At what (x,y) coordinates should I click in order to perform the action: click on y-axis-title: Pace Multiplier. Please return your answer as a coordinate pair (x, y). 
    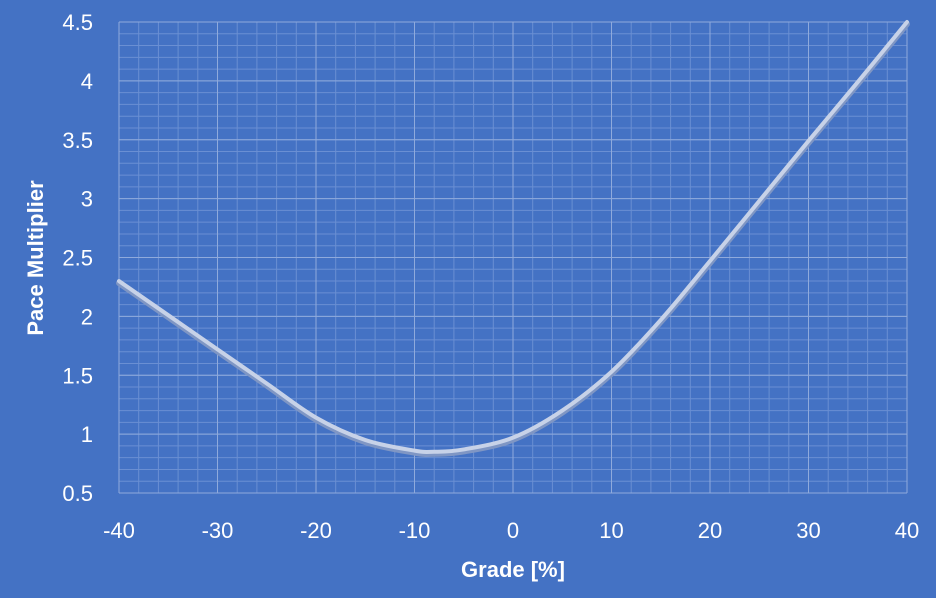
    Looking at the image, I should click on (35, 258).